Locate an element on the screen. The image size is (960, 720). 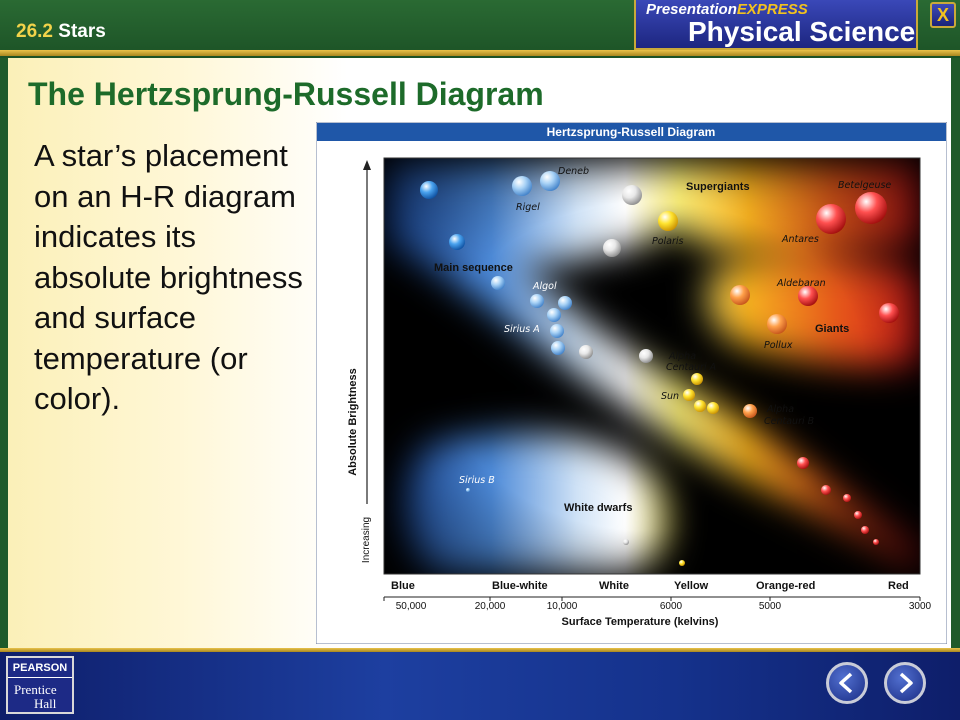
group-label-main-sequence: Main sequence is located at coordinates (473, 268).